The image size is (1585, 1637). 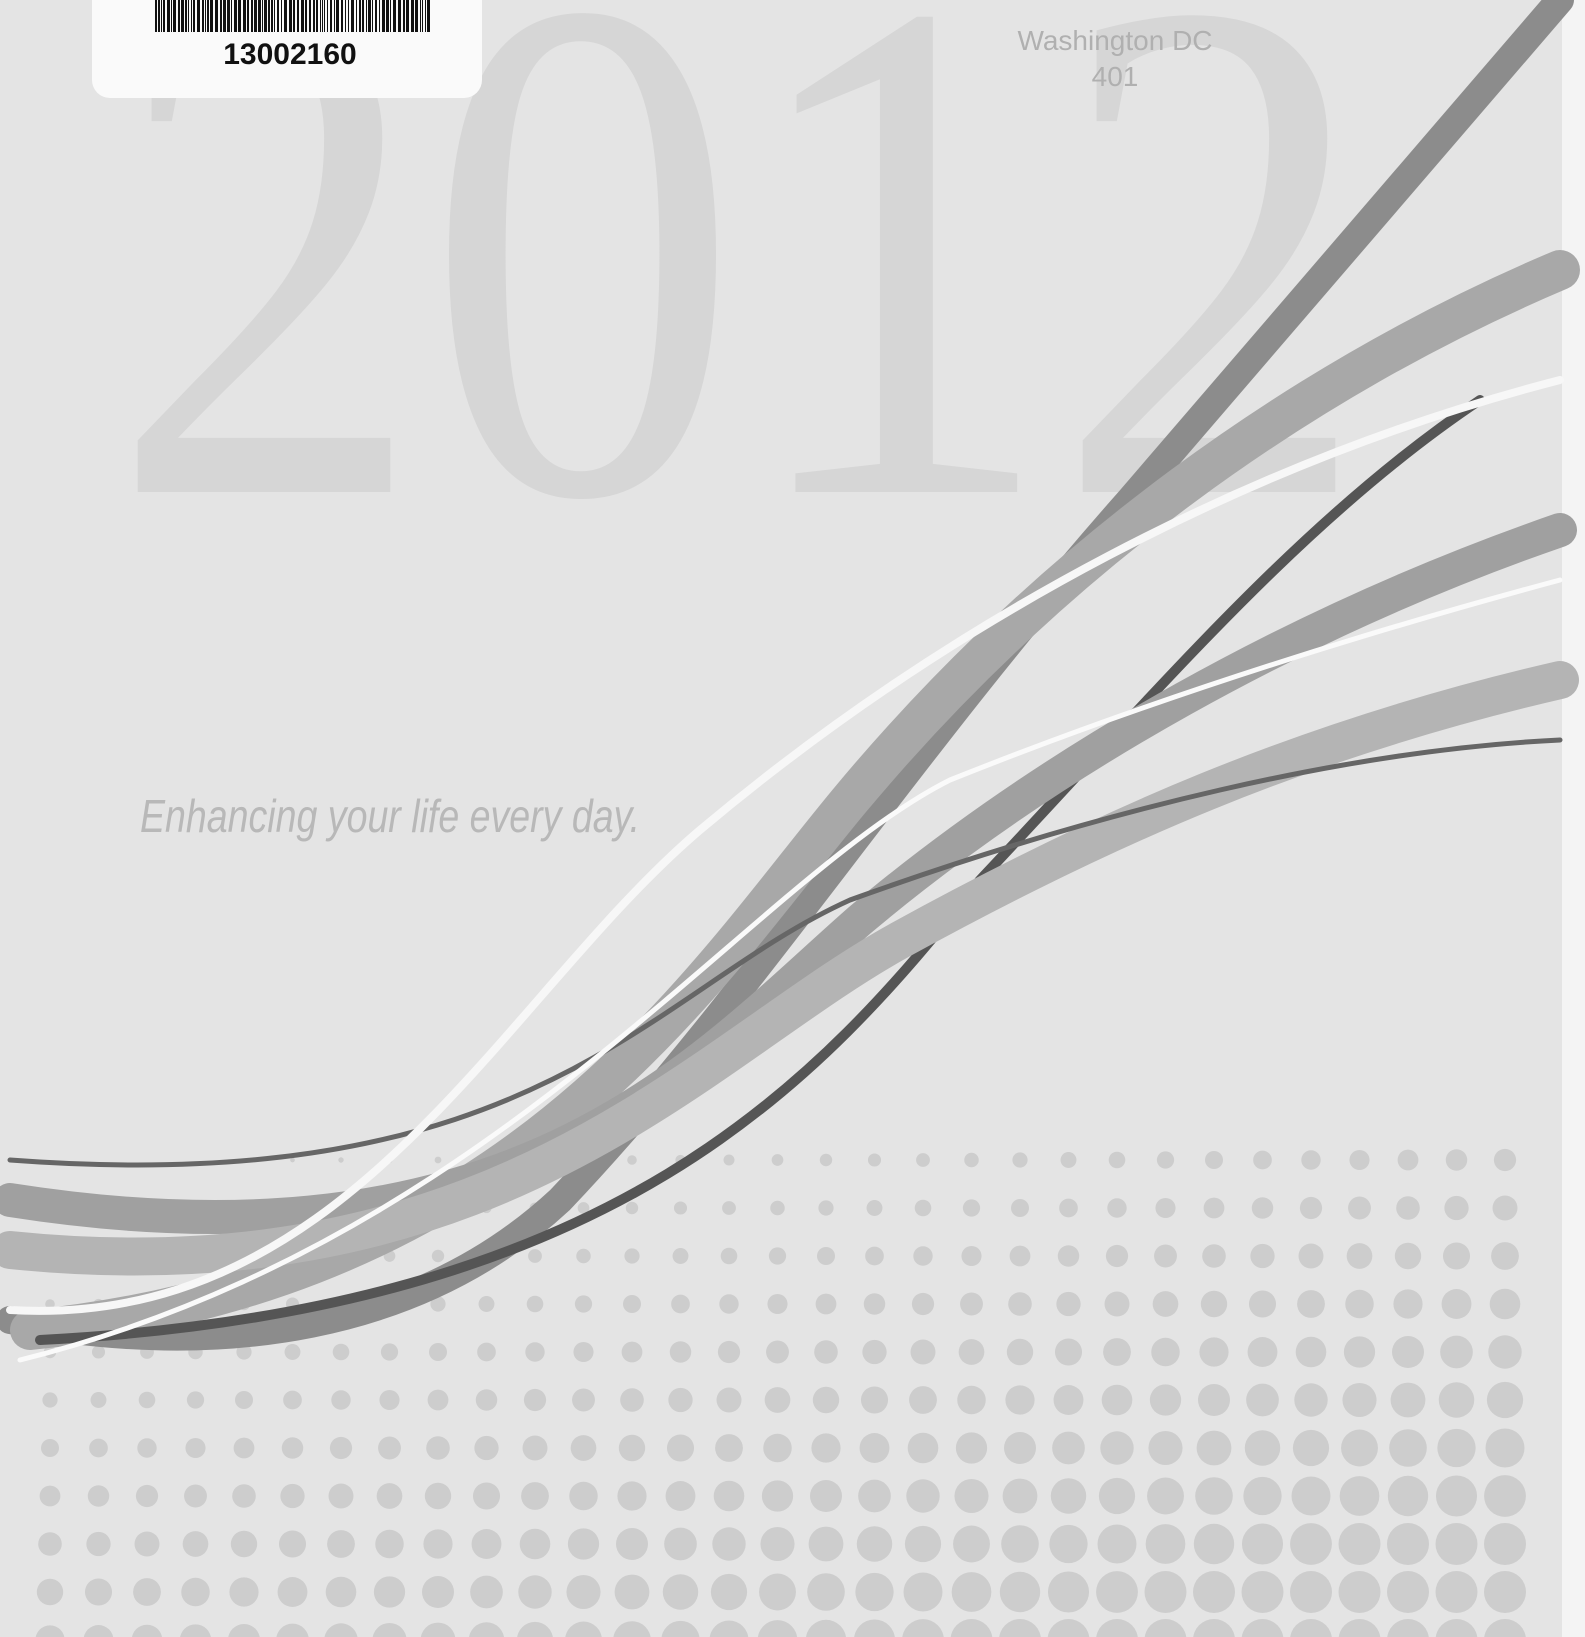 What do you see at coordinates (1114, 40) in the screenshot?
I see `location: Washington DC` at bounding box center [1114, 40].